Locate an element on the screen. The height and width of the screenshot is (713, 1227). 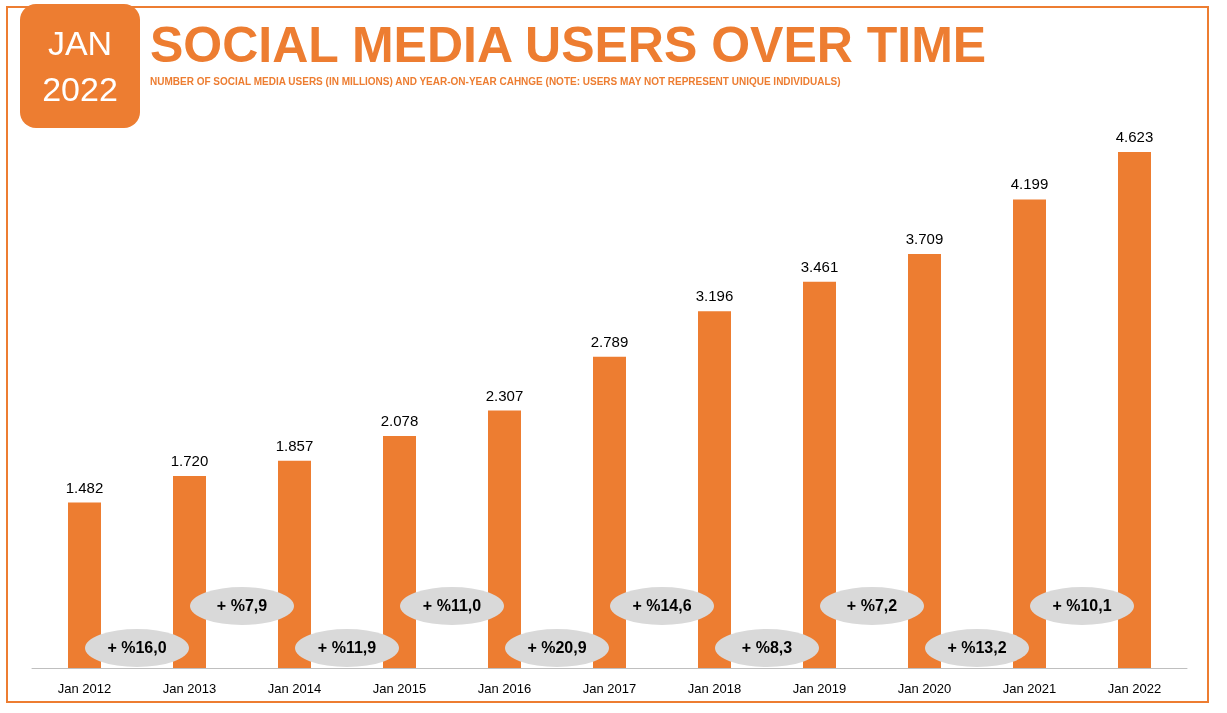
data-label: 3.196 is located at coordinates (714, 296).